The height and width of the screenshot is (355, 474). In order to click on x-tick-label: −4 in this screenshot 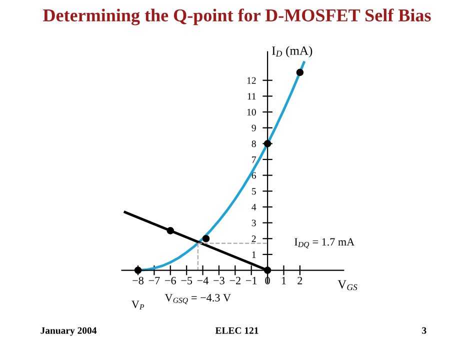, I will do `click(203, 280)`.